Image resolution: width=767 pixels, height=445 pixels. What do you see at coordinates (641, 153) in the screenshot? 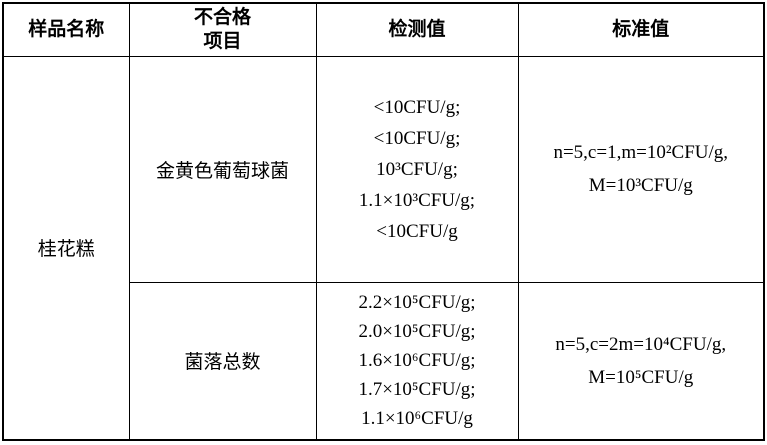
I see `standard-value-line: n=5,c=1,m=10²CFU/g,` at bounding box center [641, 153].